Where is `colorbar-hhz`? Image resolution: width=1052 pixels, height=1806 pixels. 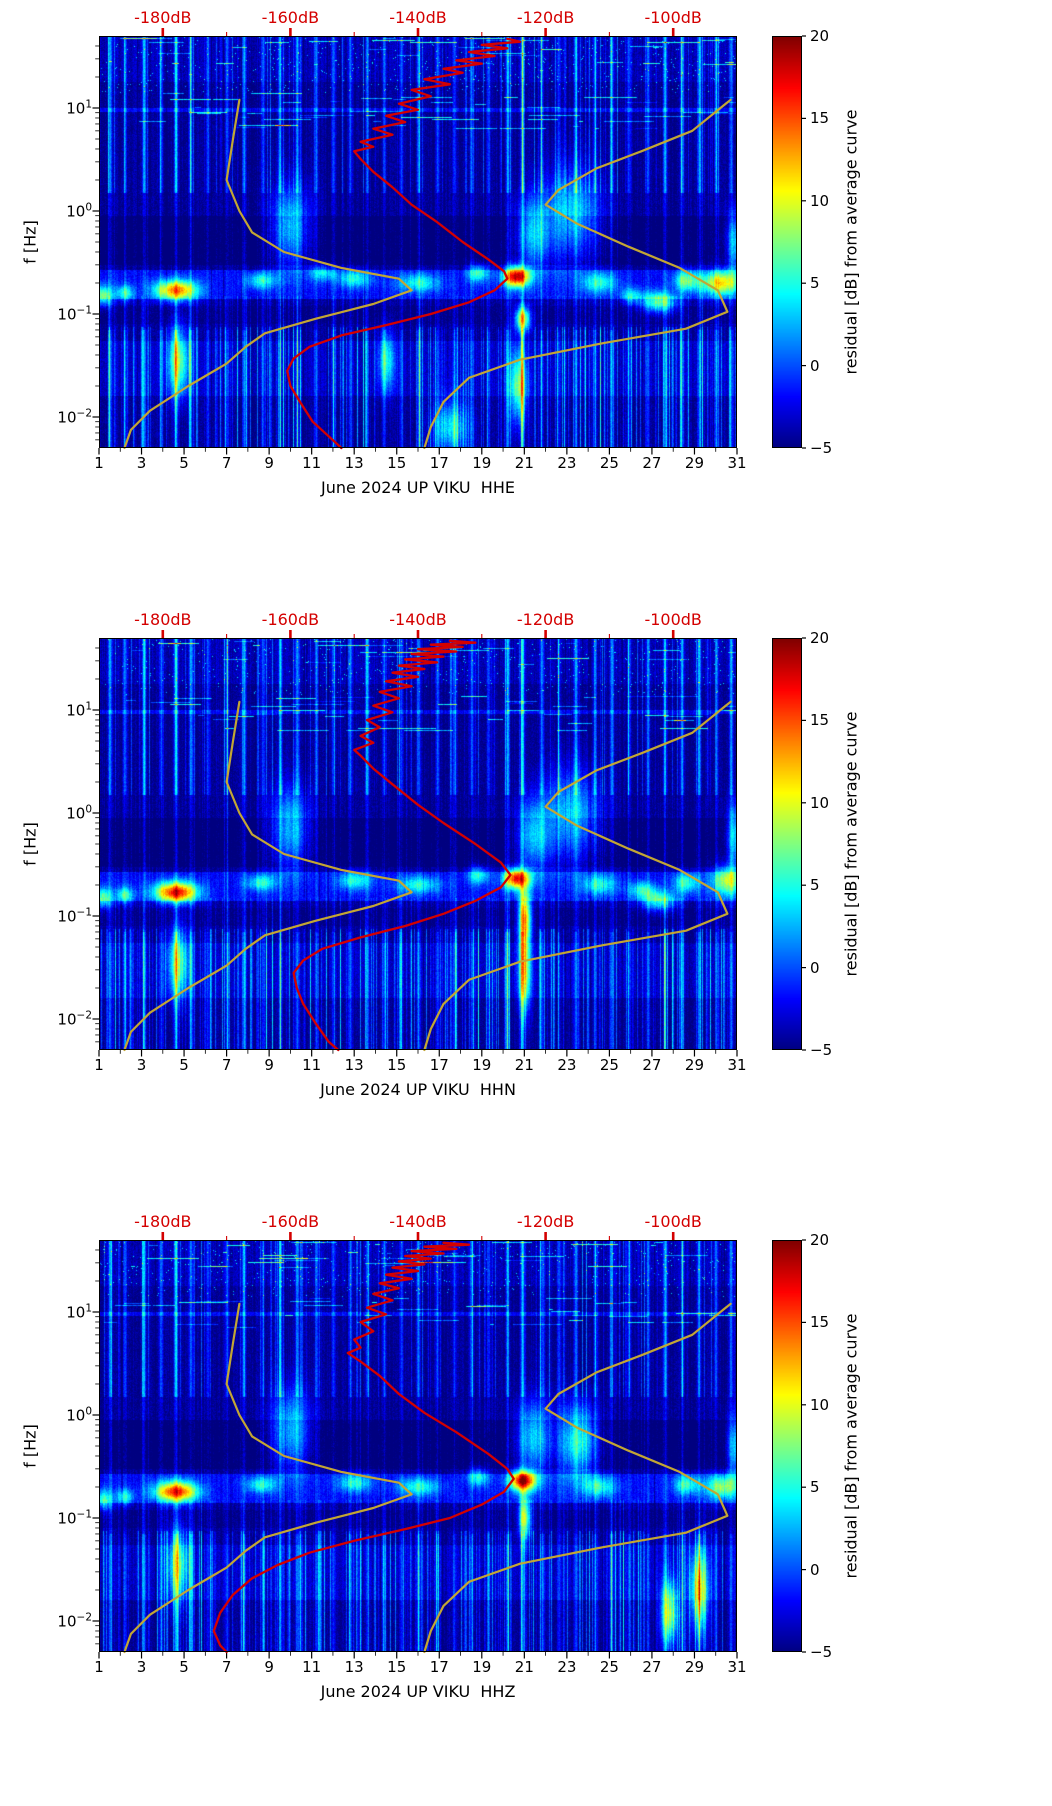
colorbar-hhz is located at coordinates (789, 1446).